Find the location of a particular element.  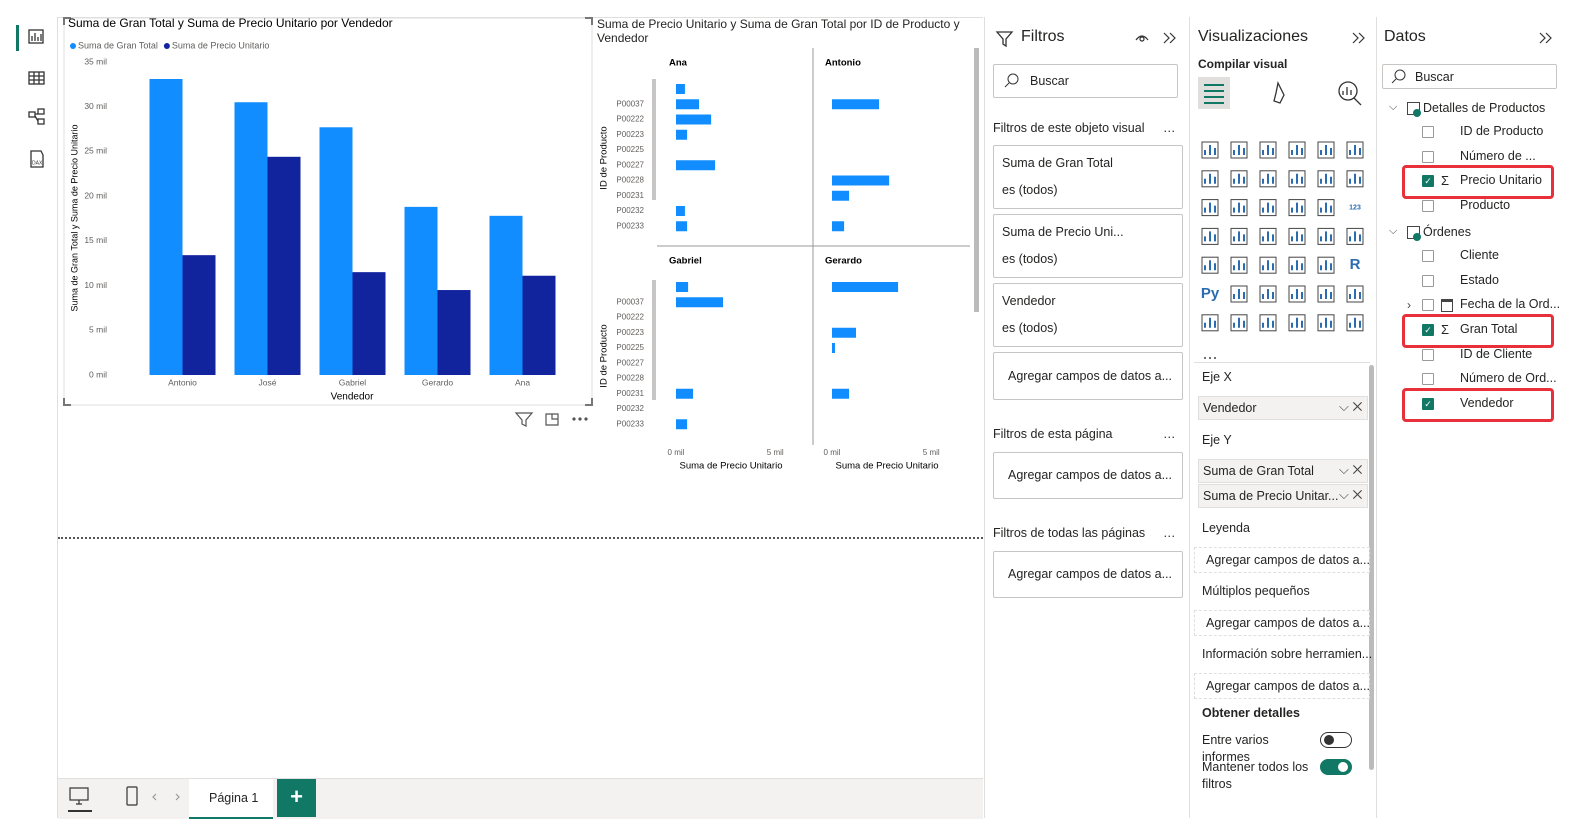

visual-type-icons: 123 R Py is located at coordinates (1283, 247).